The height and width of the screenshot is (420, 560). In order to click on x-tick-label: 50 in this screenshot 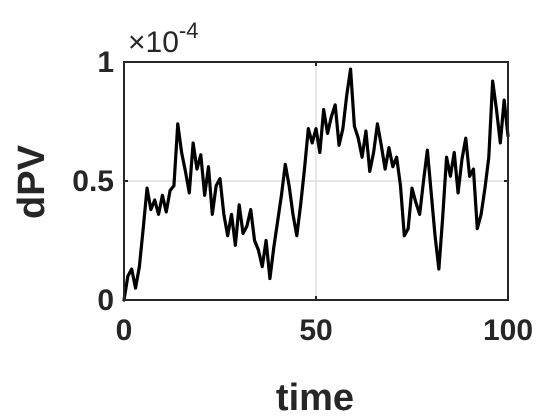, I will do `click(315, 330)`.